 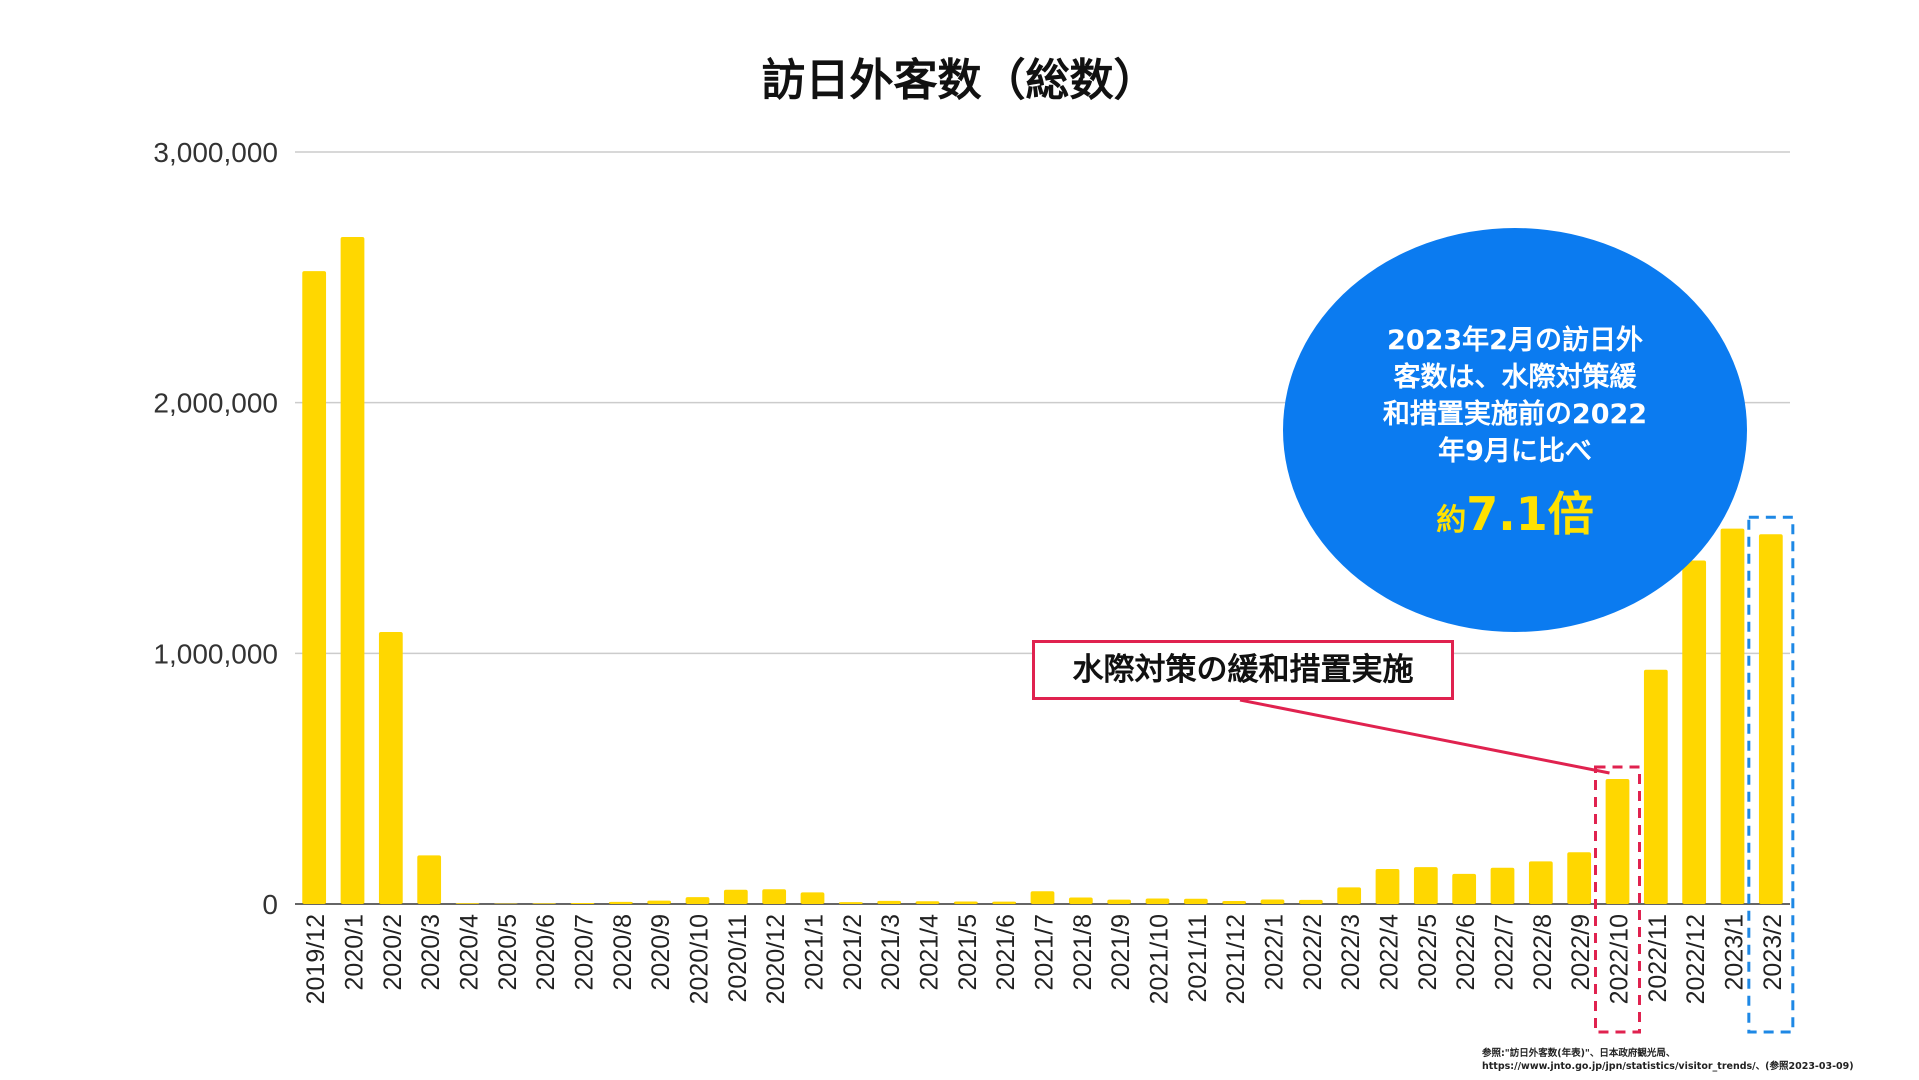 I want to click on x-tick-label: 2020/2, so click(x=393, y=952).